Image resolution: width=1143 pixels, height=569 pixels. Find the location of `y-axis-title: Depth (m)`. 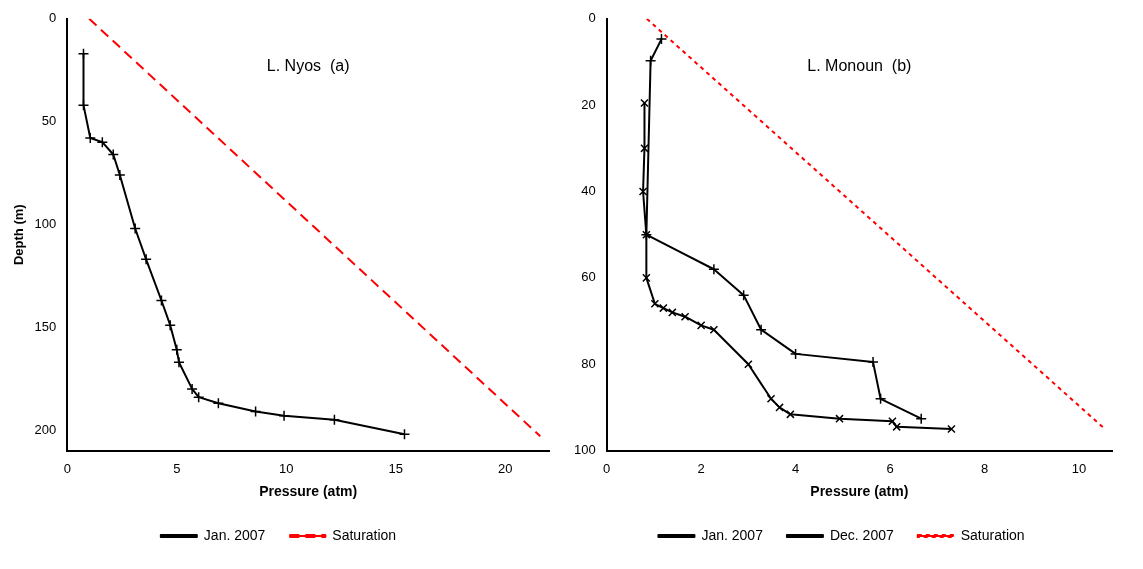

y-axis-title: Depth (m) is located at coordinates (19, 235).